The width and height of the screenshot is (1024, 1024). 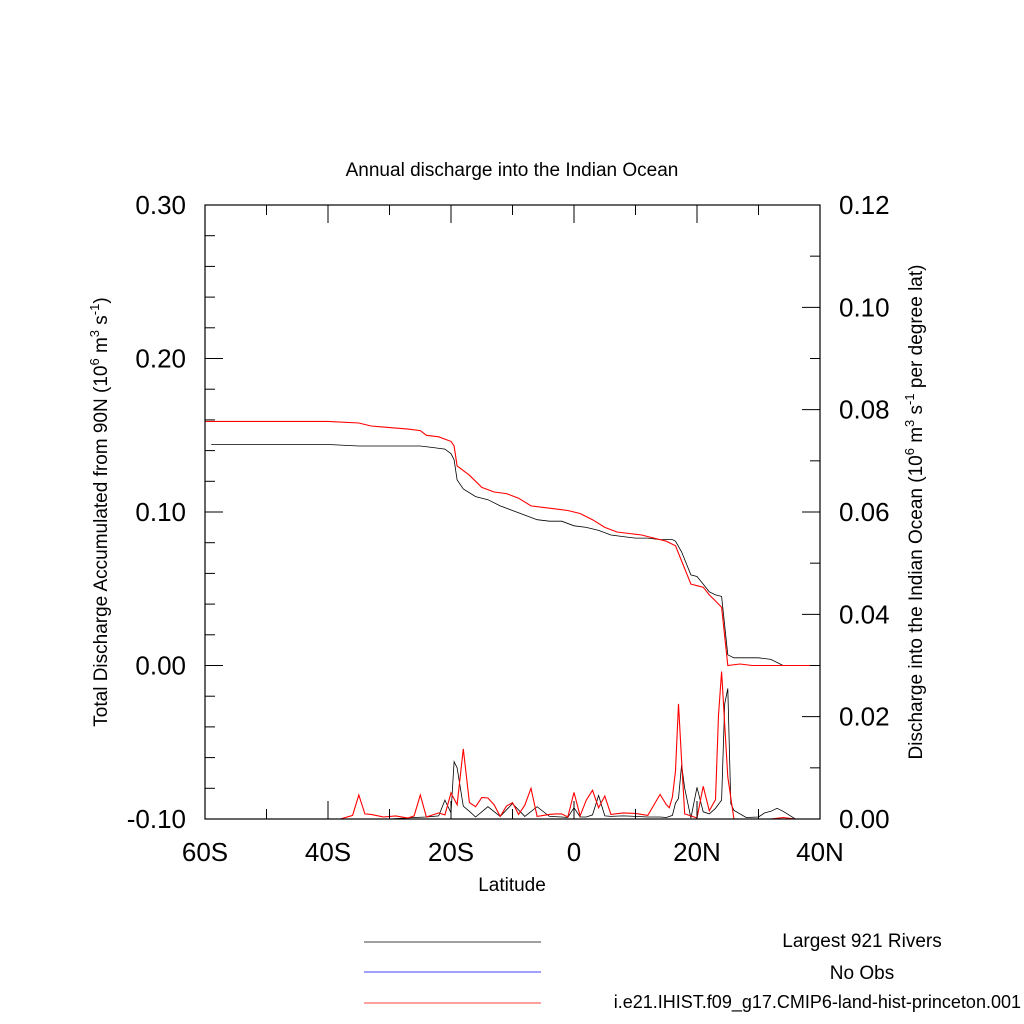 What do you see at coordinates (909, 399) in the screenshot?
I see `right-axis-label-exp3: -1` at bounding box center [909, 399].